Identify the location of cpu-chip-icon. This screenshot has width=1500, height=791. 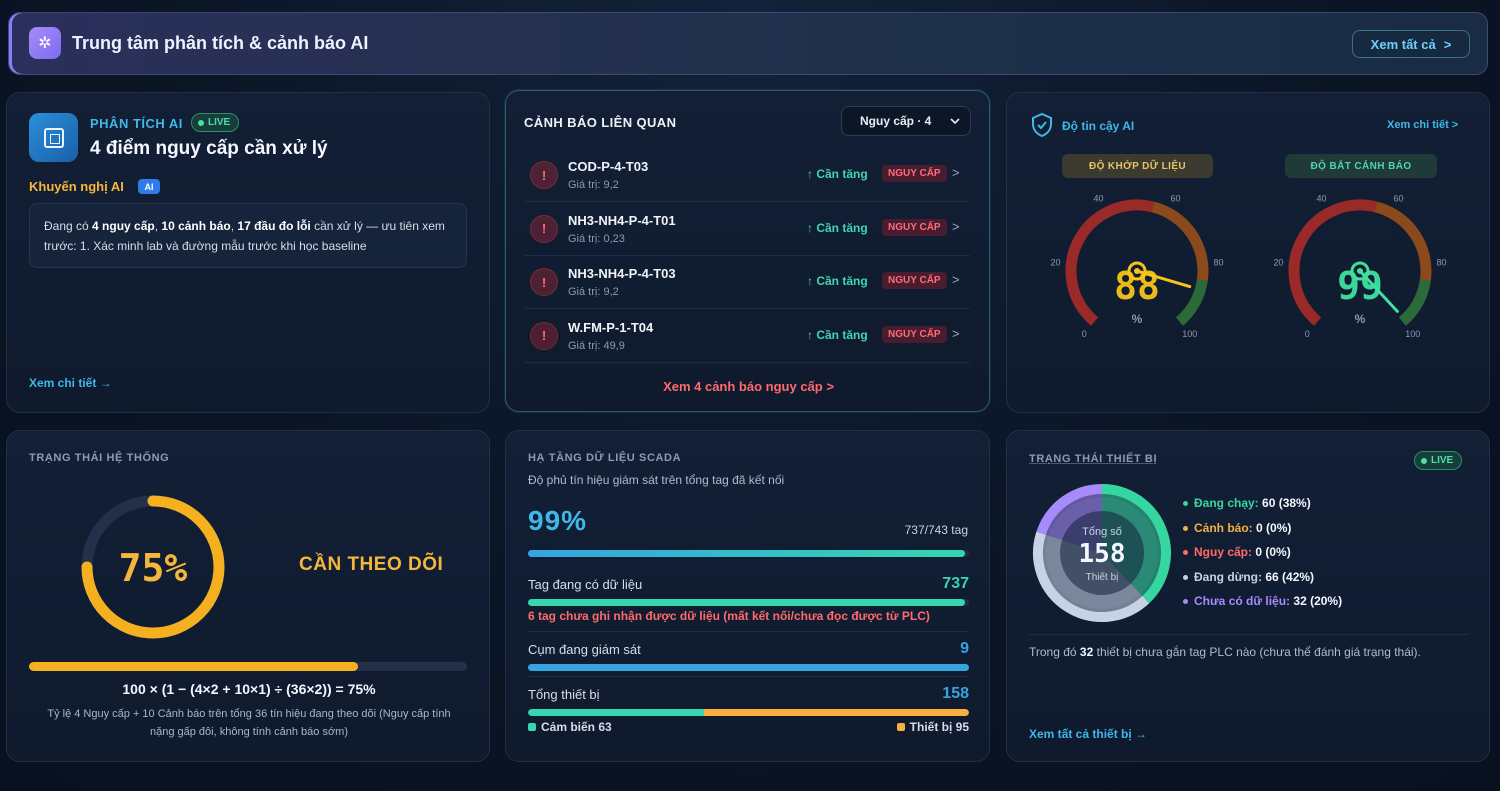
(53, 137).